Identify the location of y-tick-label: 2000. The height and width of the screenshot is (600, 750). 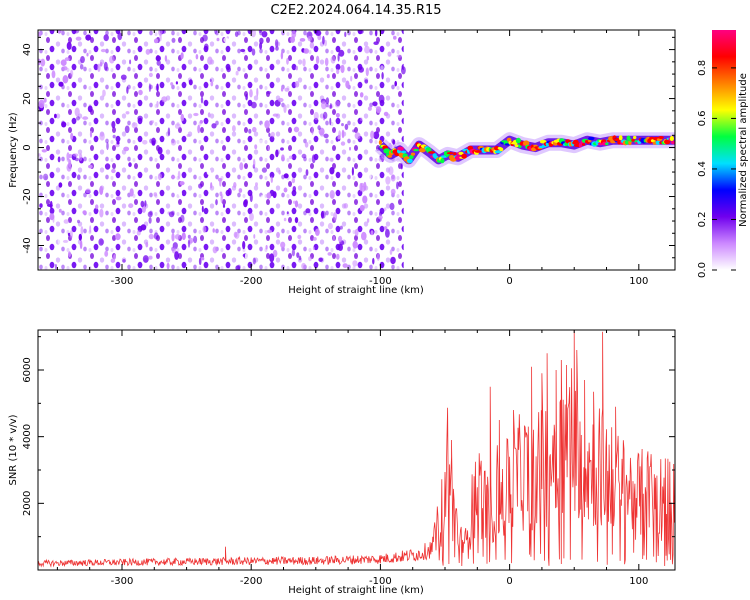
(27, 503).